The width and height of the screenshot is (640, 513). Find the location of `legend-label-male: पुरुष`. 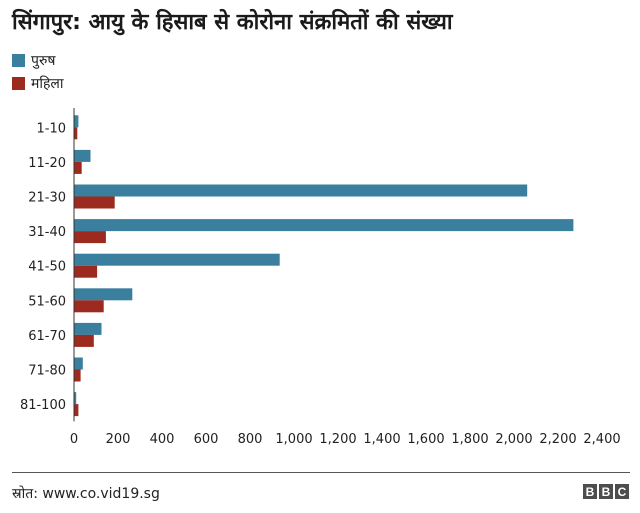

legend-label-male: पुरुष is located at coordinates (43, 60).